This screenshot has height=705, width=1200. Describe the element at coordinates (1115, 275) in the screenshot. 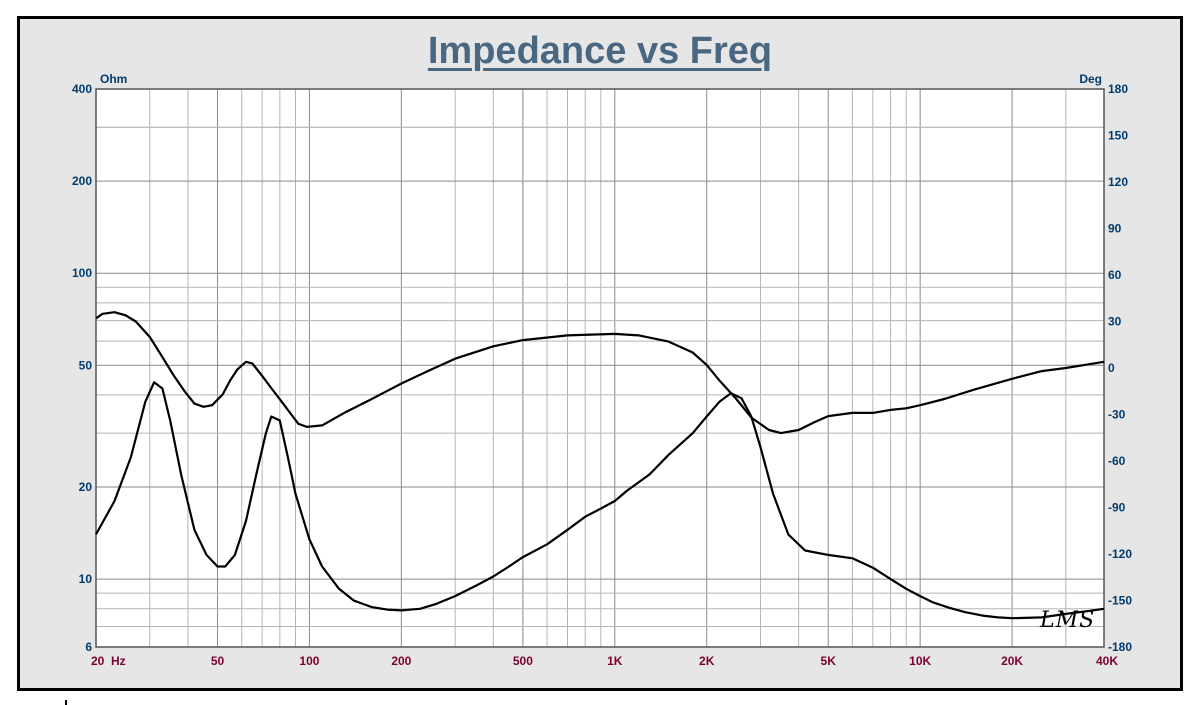

I see `right-tick-label: 60` at that location.